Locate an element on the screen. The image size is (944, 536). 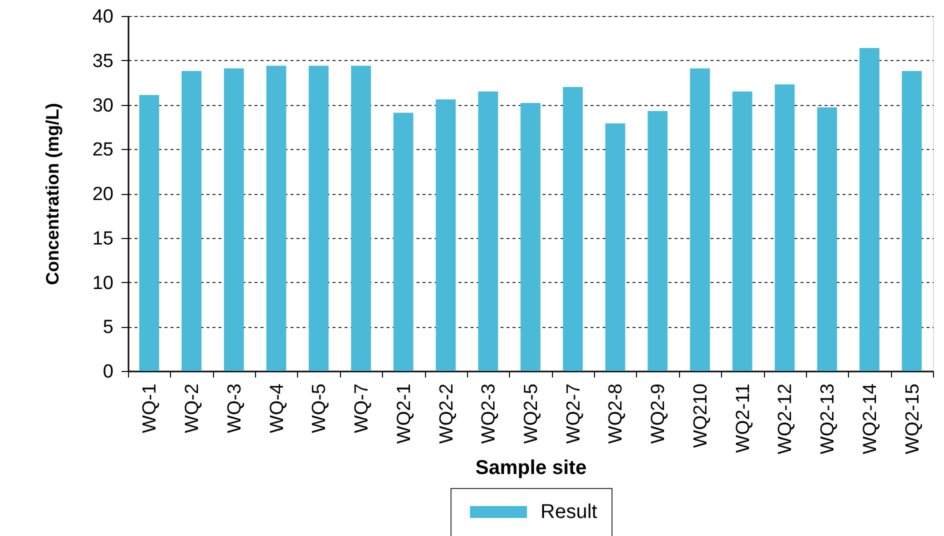
x-tick-label: WQ-3 is located at coordinates (235, 409).